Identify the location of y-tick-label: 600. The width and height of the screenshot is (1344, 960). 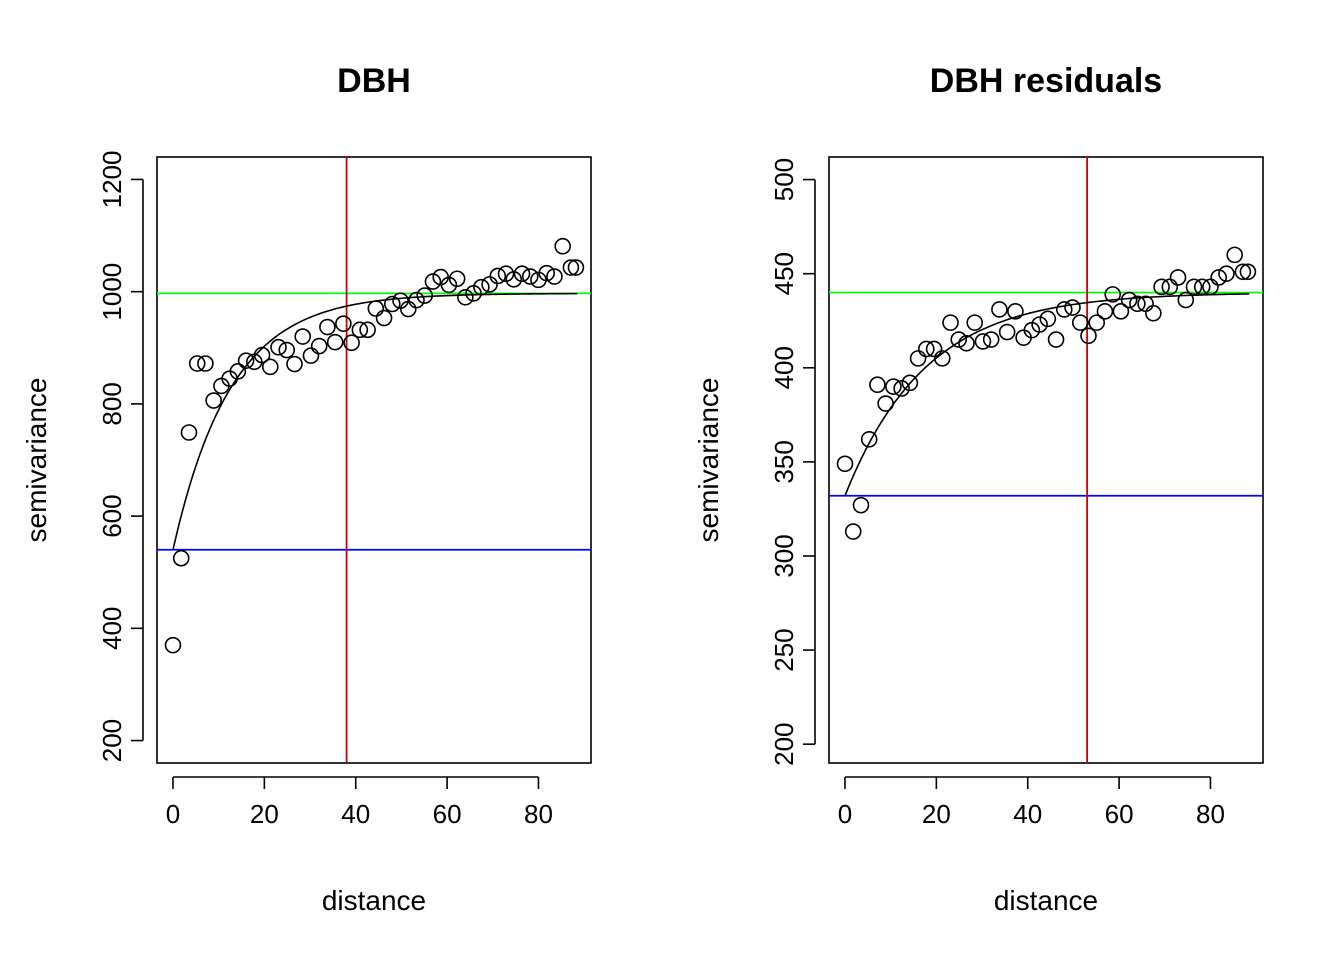
(112, 515).